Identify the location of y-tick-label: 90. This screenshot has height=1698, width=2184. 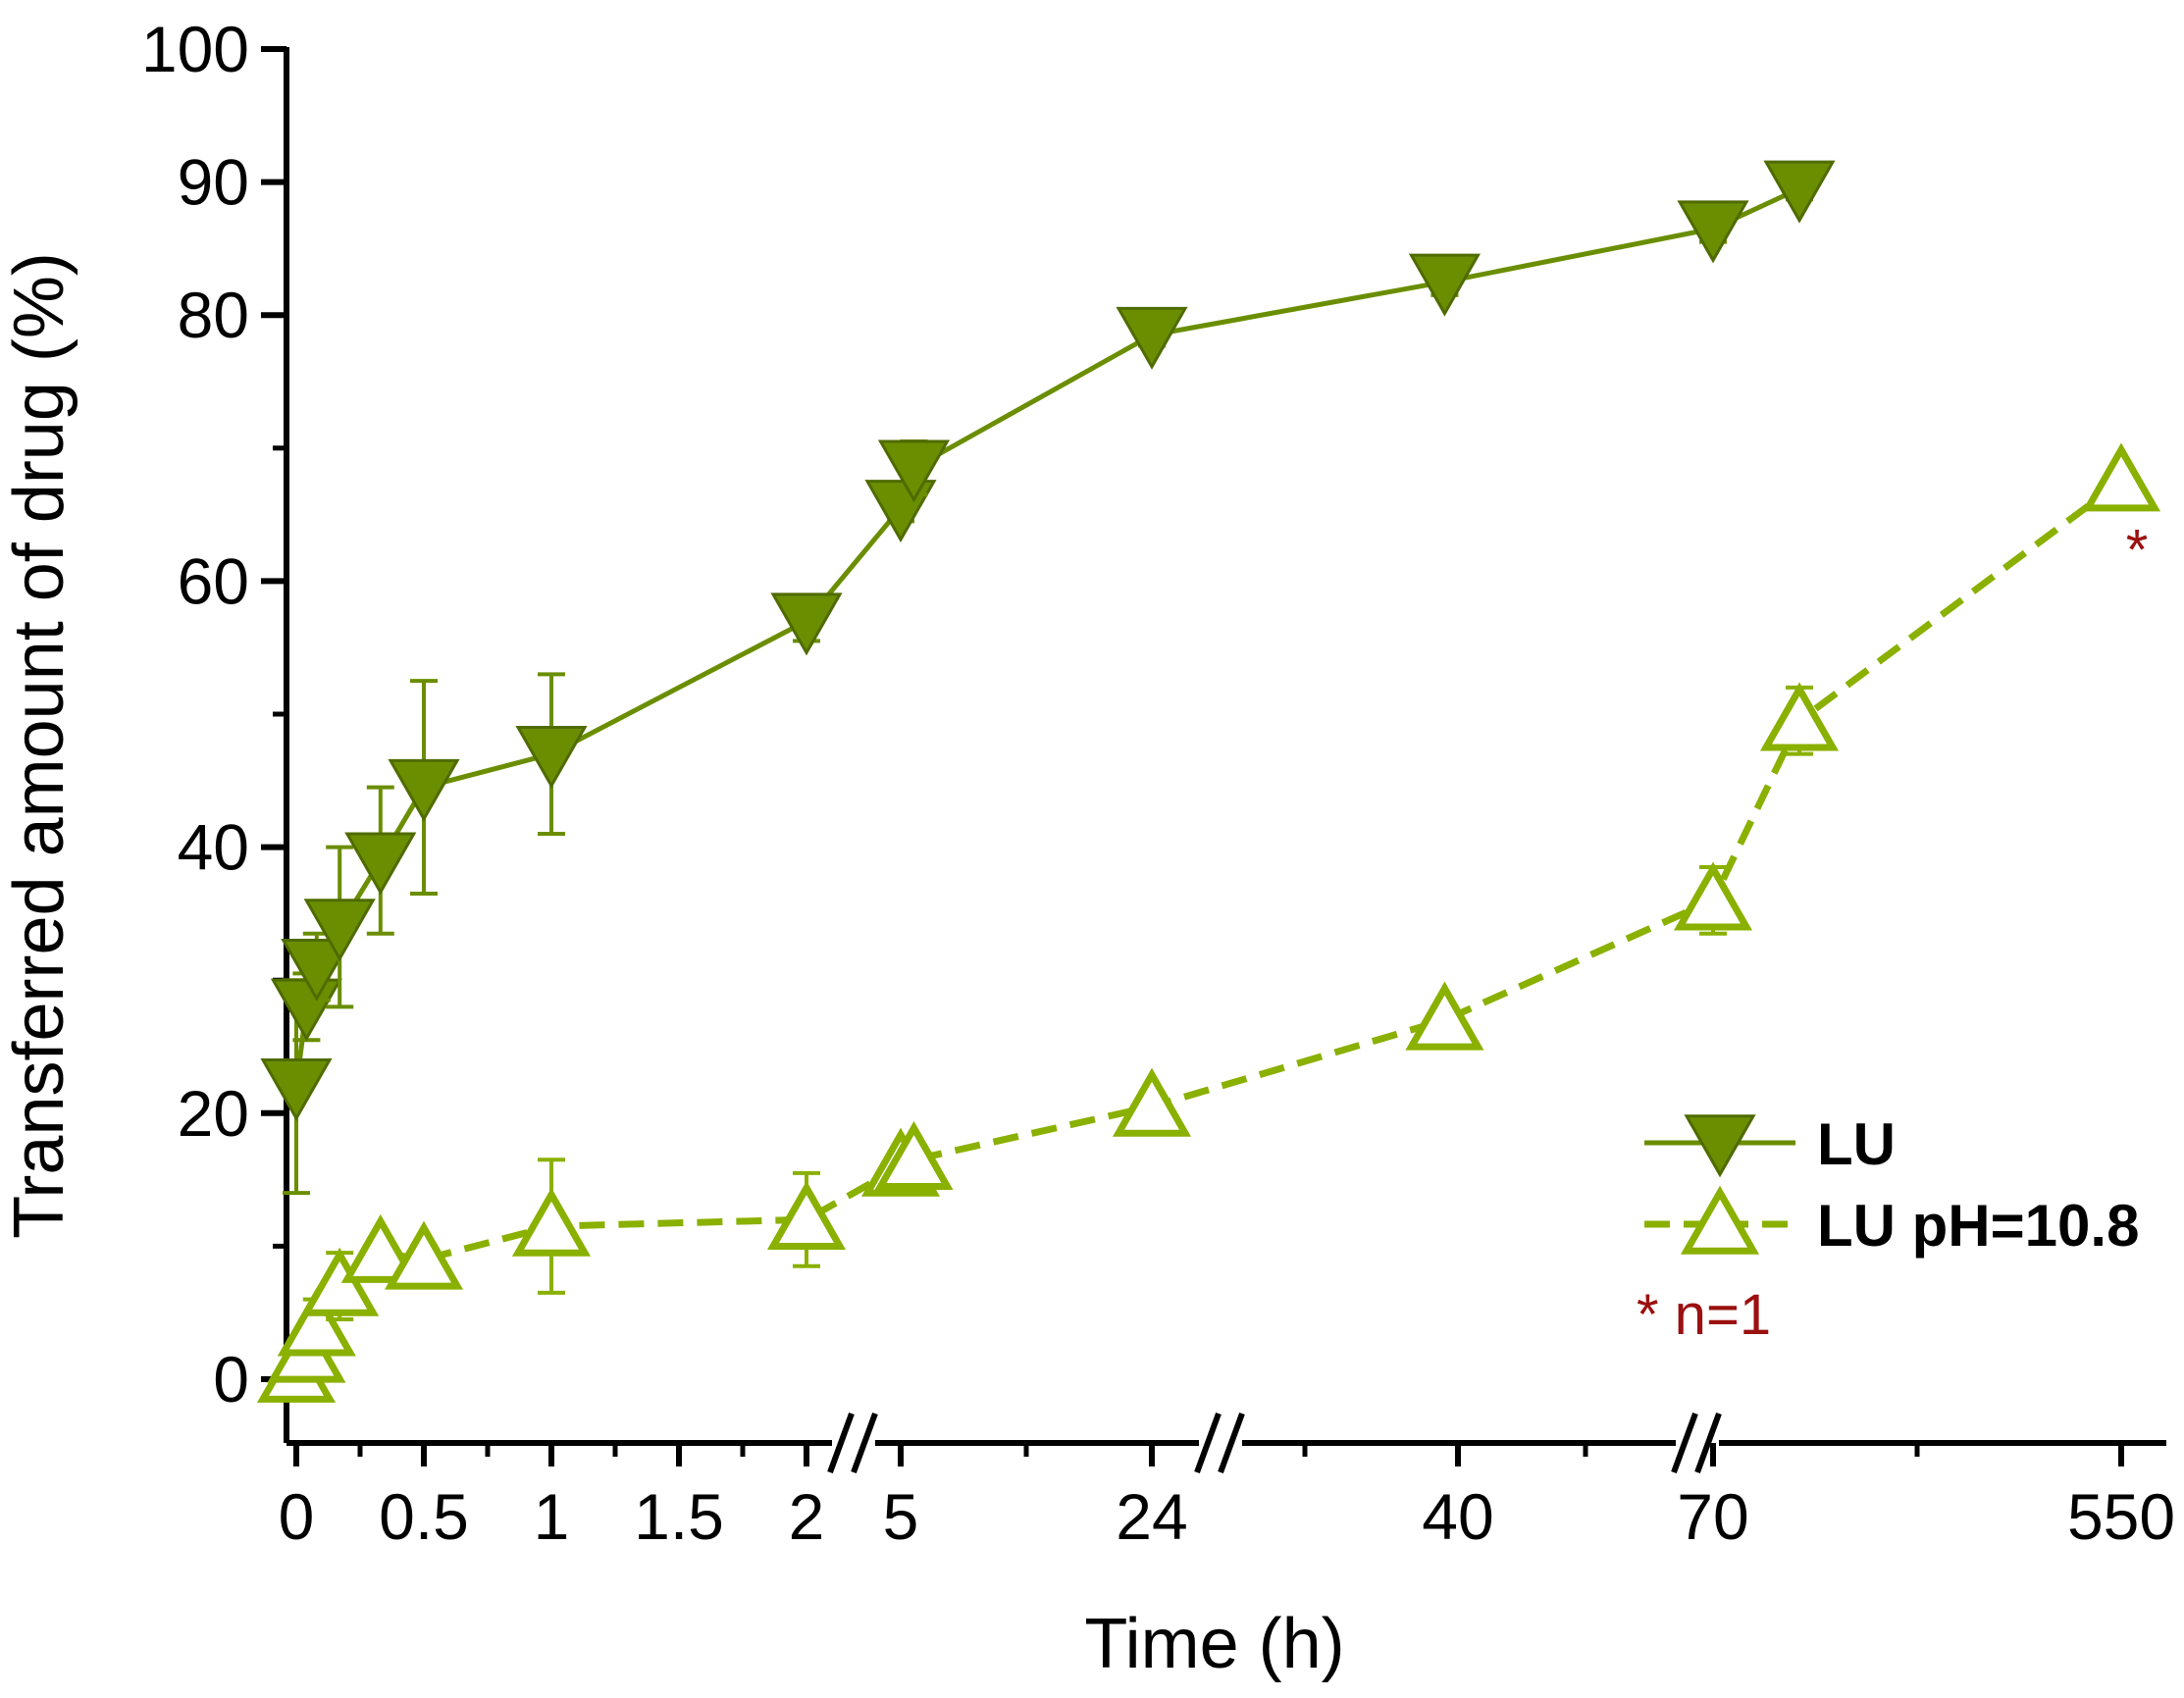
(213, 182).